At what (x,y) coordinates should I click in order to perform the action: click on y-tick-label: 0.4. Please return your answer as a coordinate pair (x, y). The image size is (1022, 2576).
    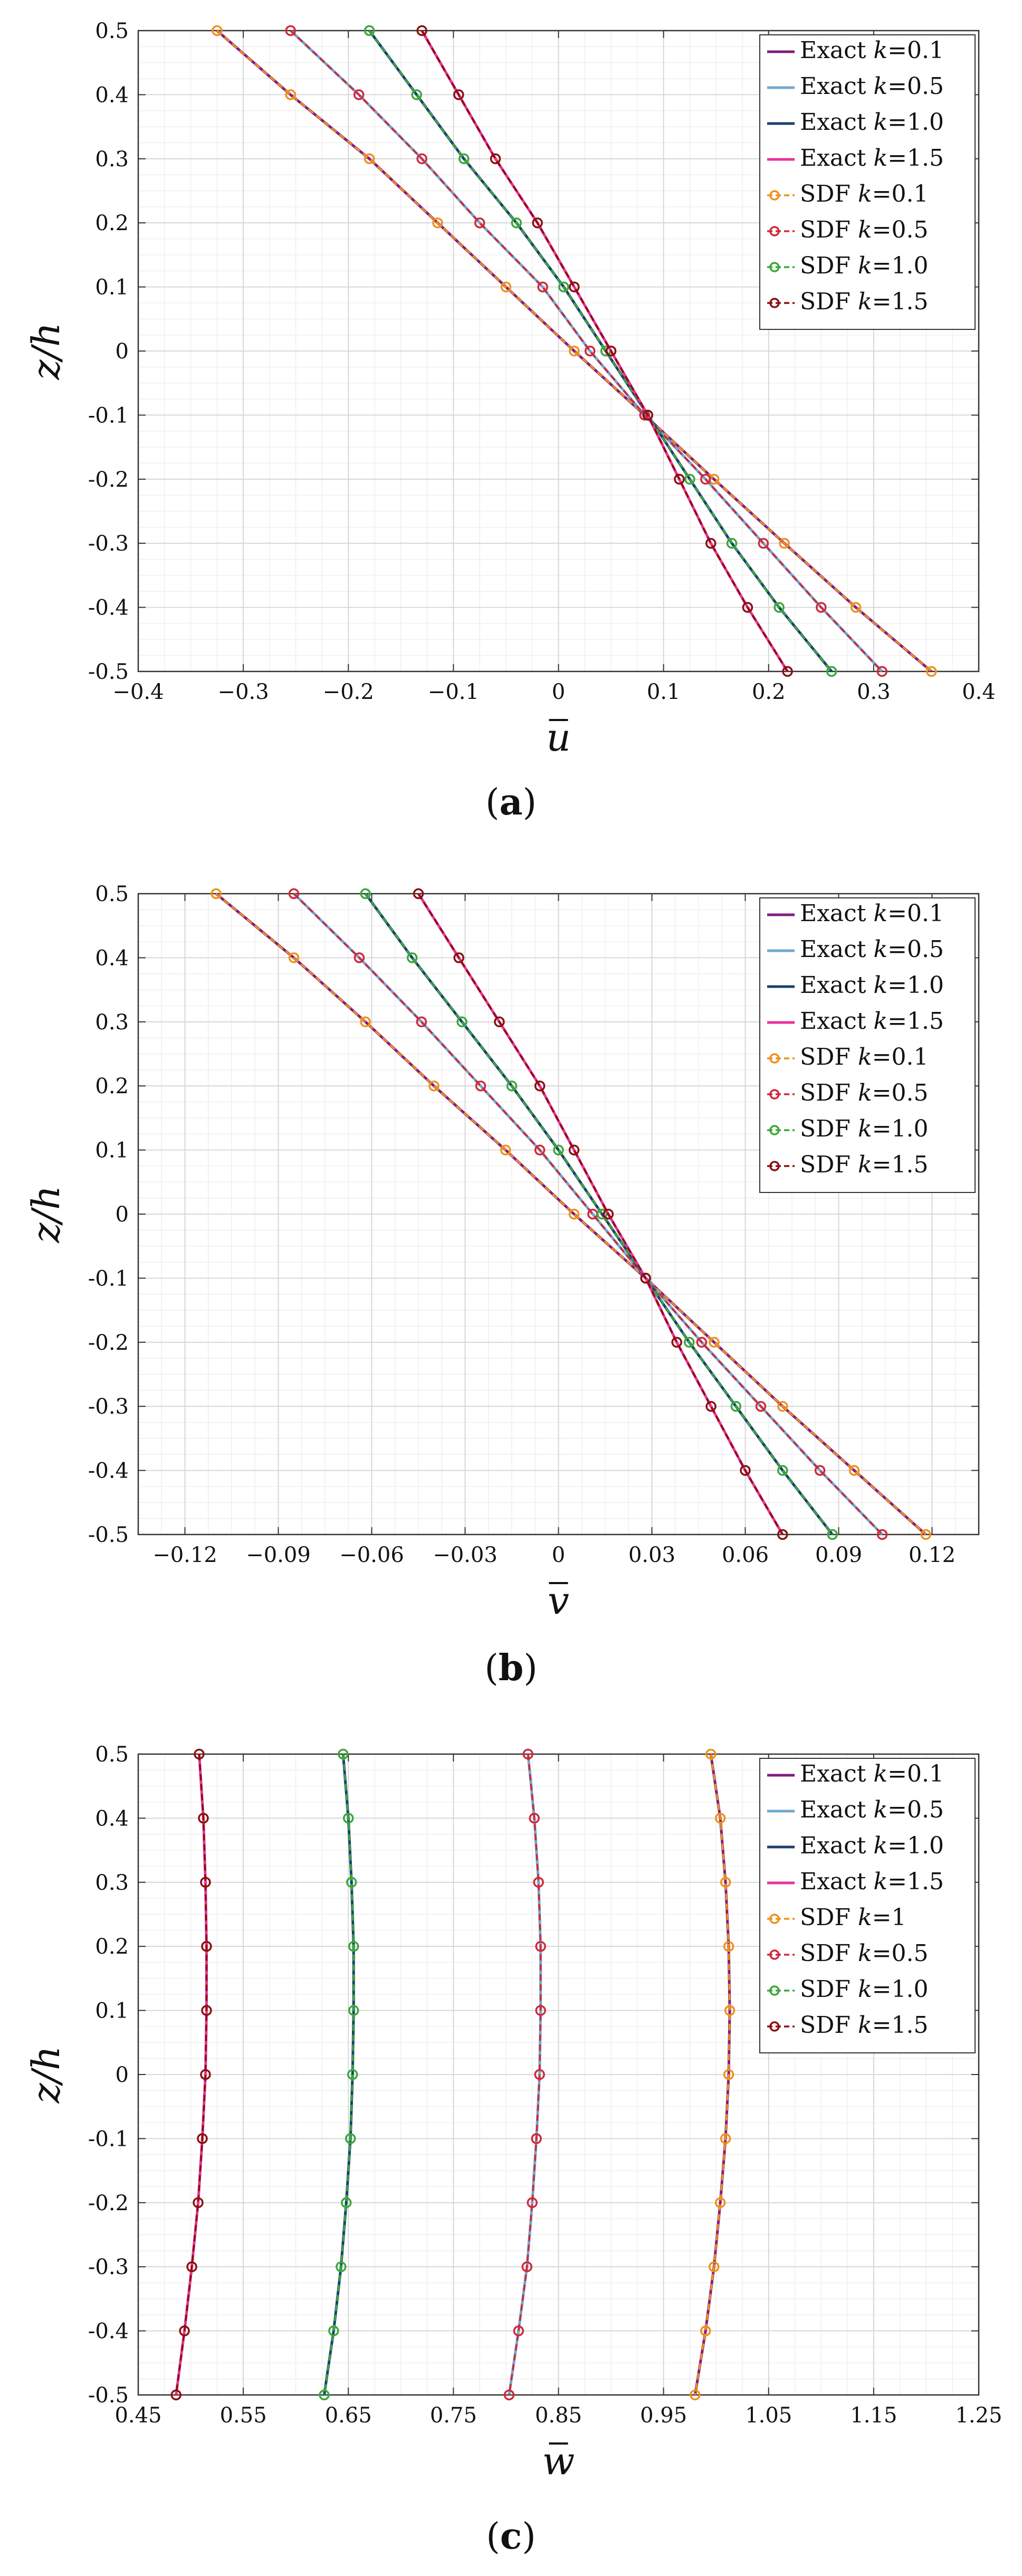
    Looking at the image, I should click on (112, 958).